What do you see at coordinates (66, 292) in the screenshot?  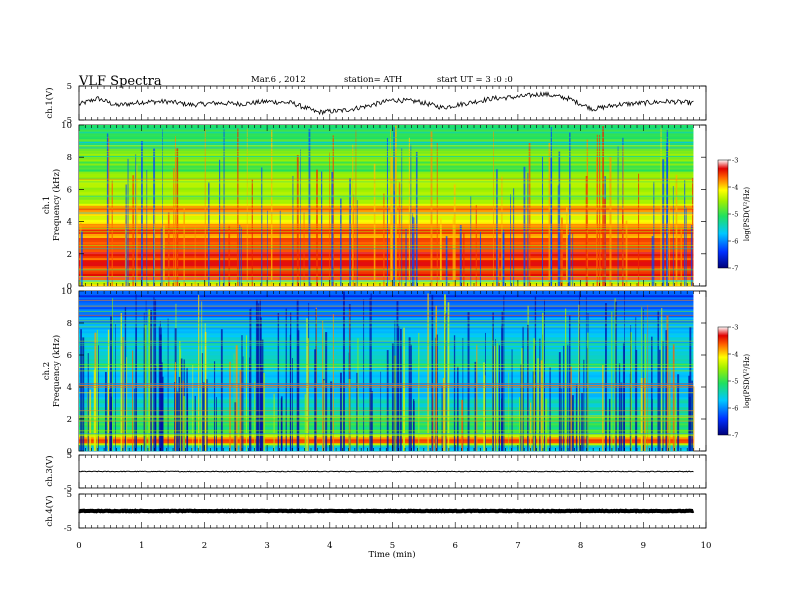 I see `ch2-spectrogram-ytick-label: 10` at bounding box center [66, 292].